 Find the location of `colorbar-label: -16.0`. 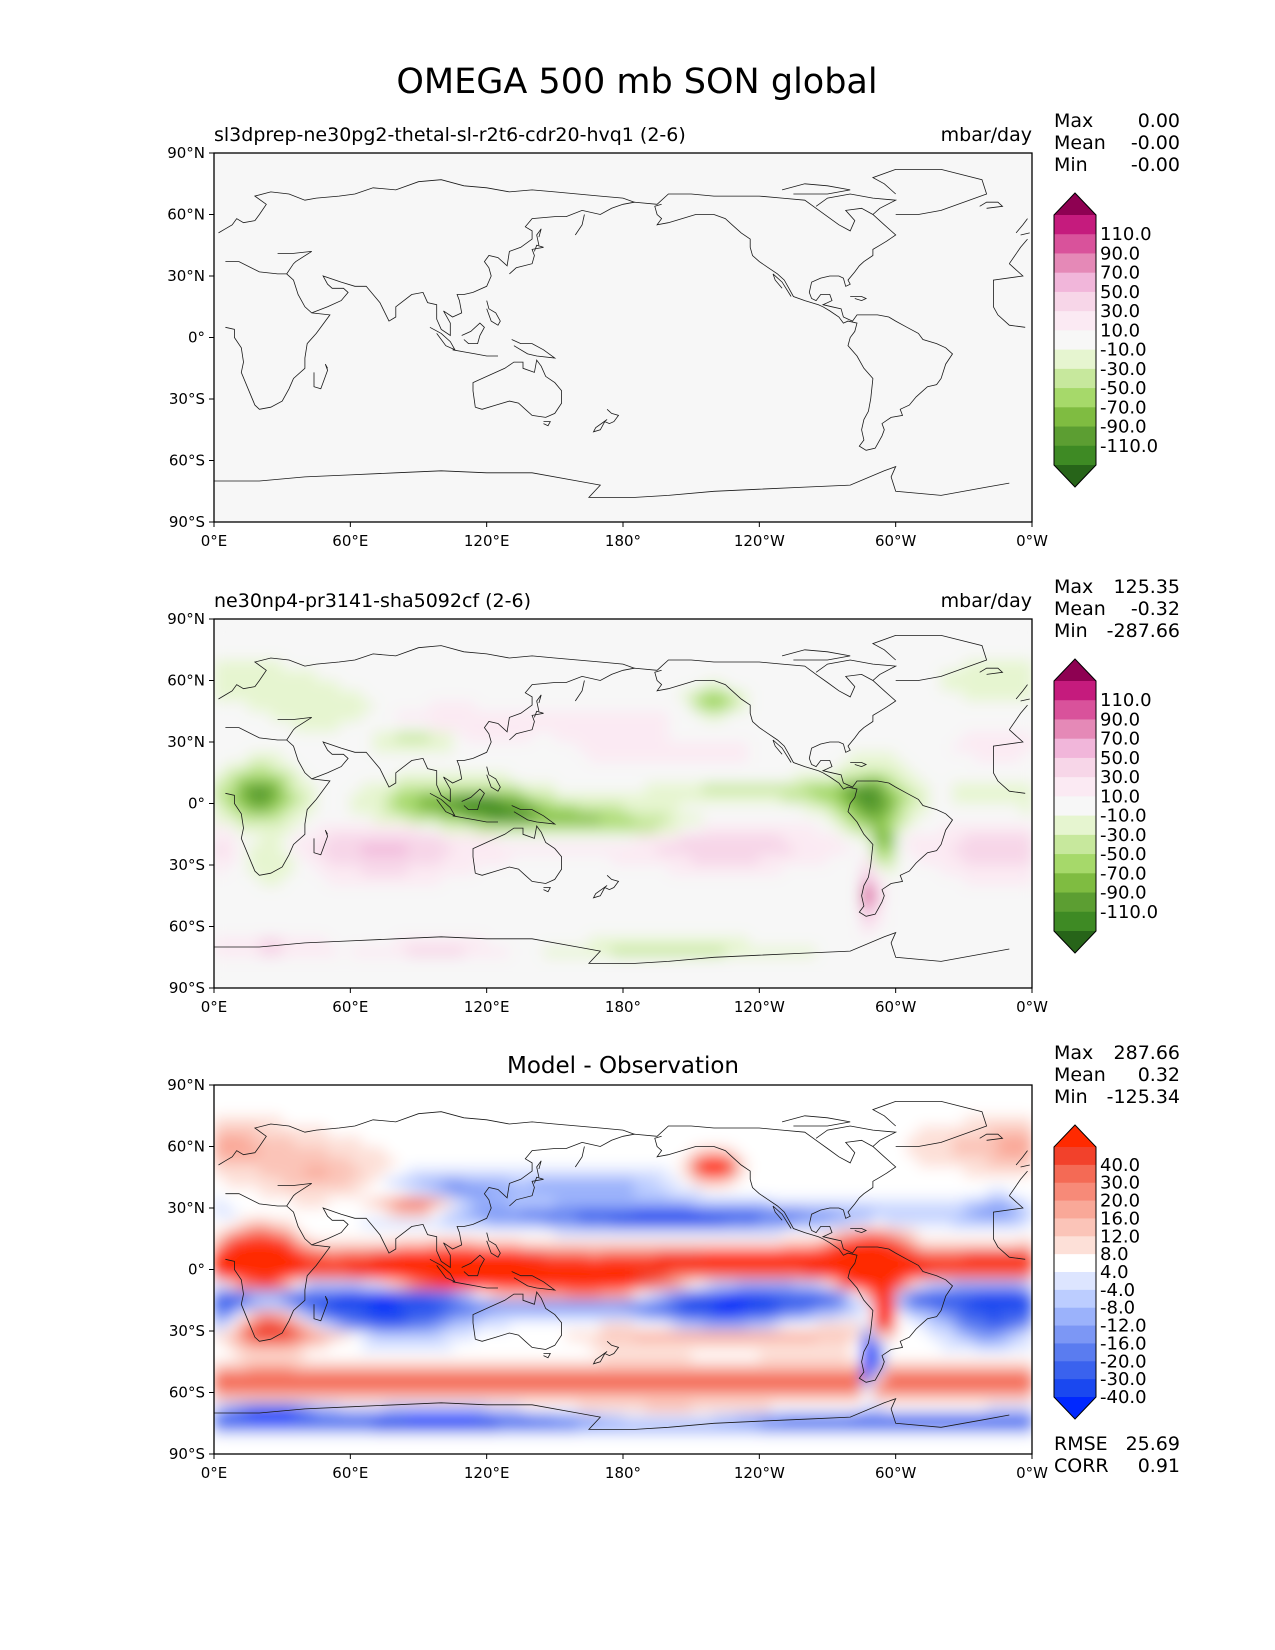

colorbar-label: -16.0 is located at coordinates (1123, 1343).